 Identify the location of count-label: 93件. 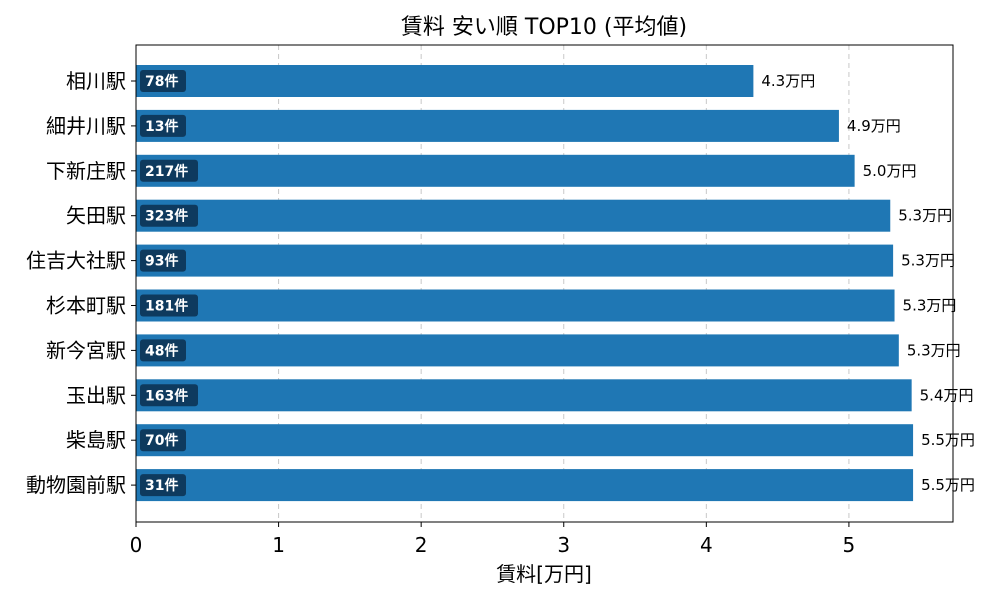
(161, 261).